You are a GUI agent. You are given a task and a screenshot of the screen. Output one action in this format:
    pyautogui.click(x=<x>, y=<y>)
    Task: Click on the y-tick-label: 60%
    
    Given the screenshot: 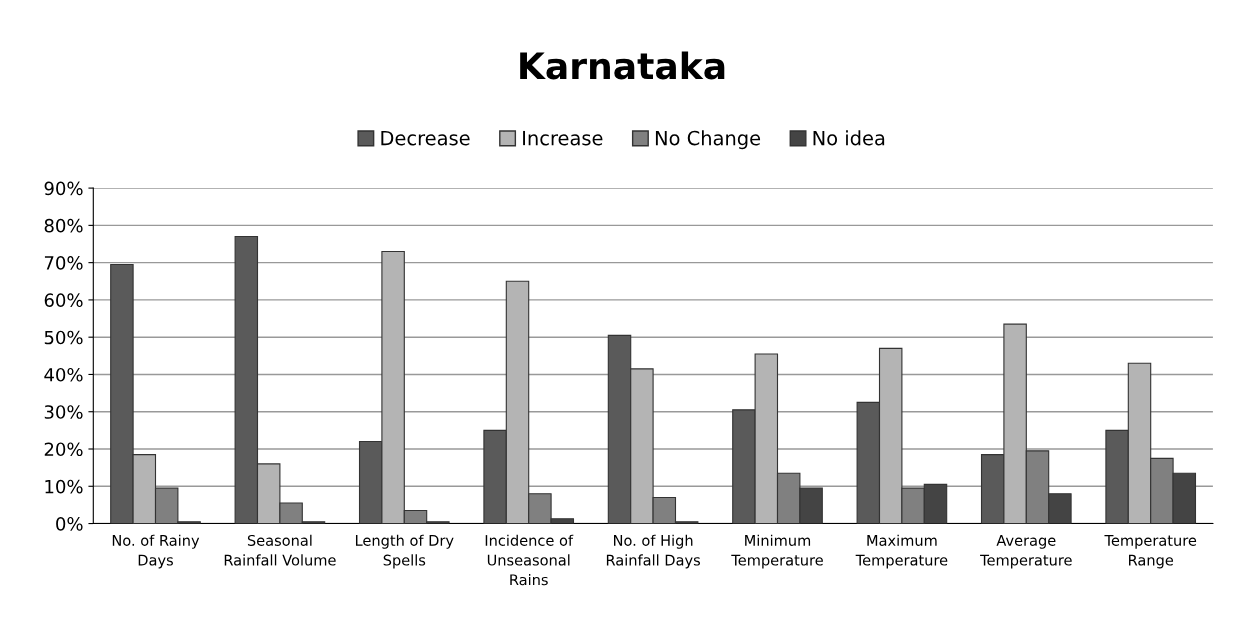 What is the action you would take?
    pyautogui.click(x=63, y=300)
    